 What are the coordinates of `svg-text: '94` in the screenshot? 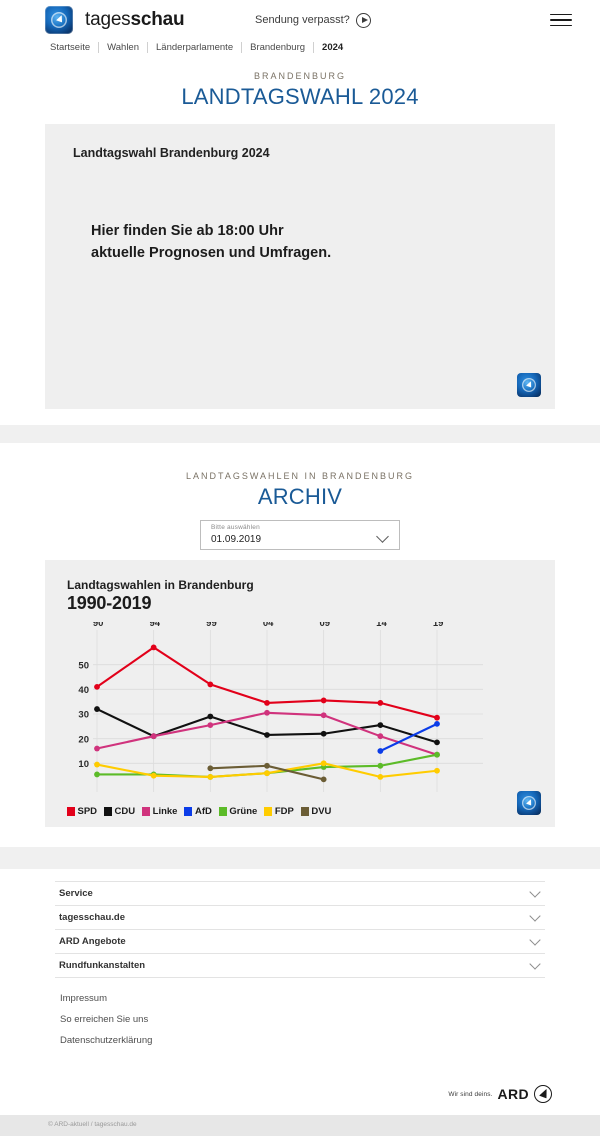 It's located at (154, 625).